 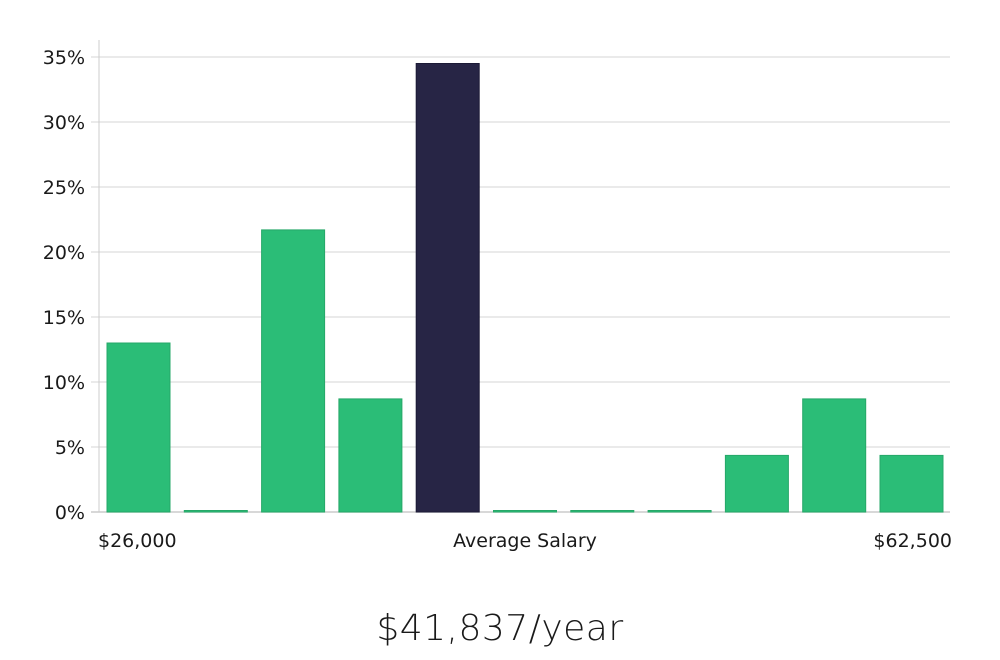 What do you see at coordinates (137, 541) in the screenshot?
I see `x-min-label: $26,000` at bounding box center [137, 541].